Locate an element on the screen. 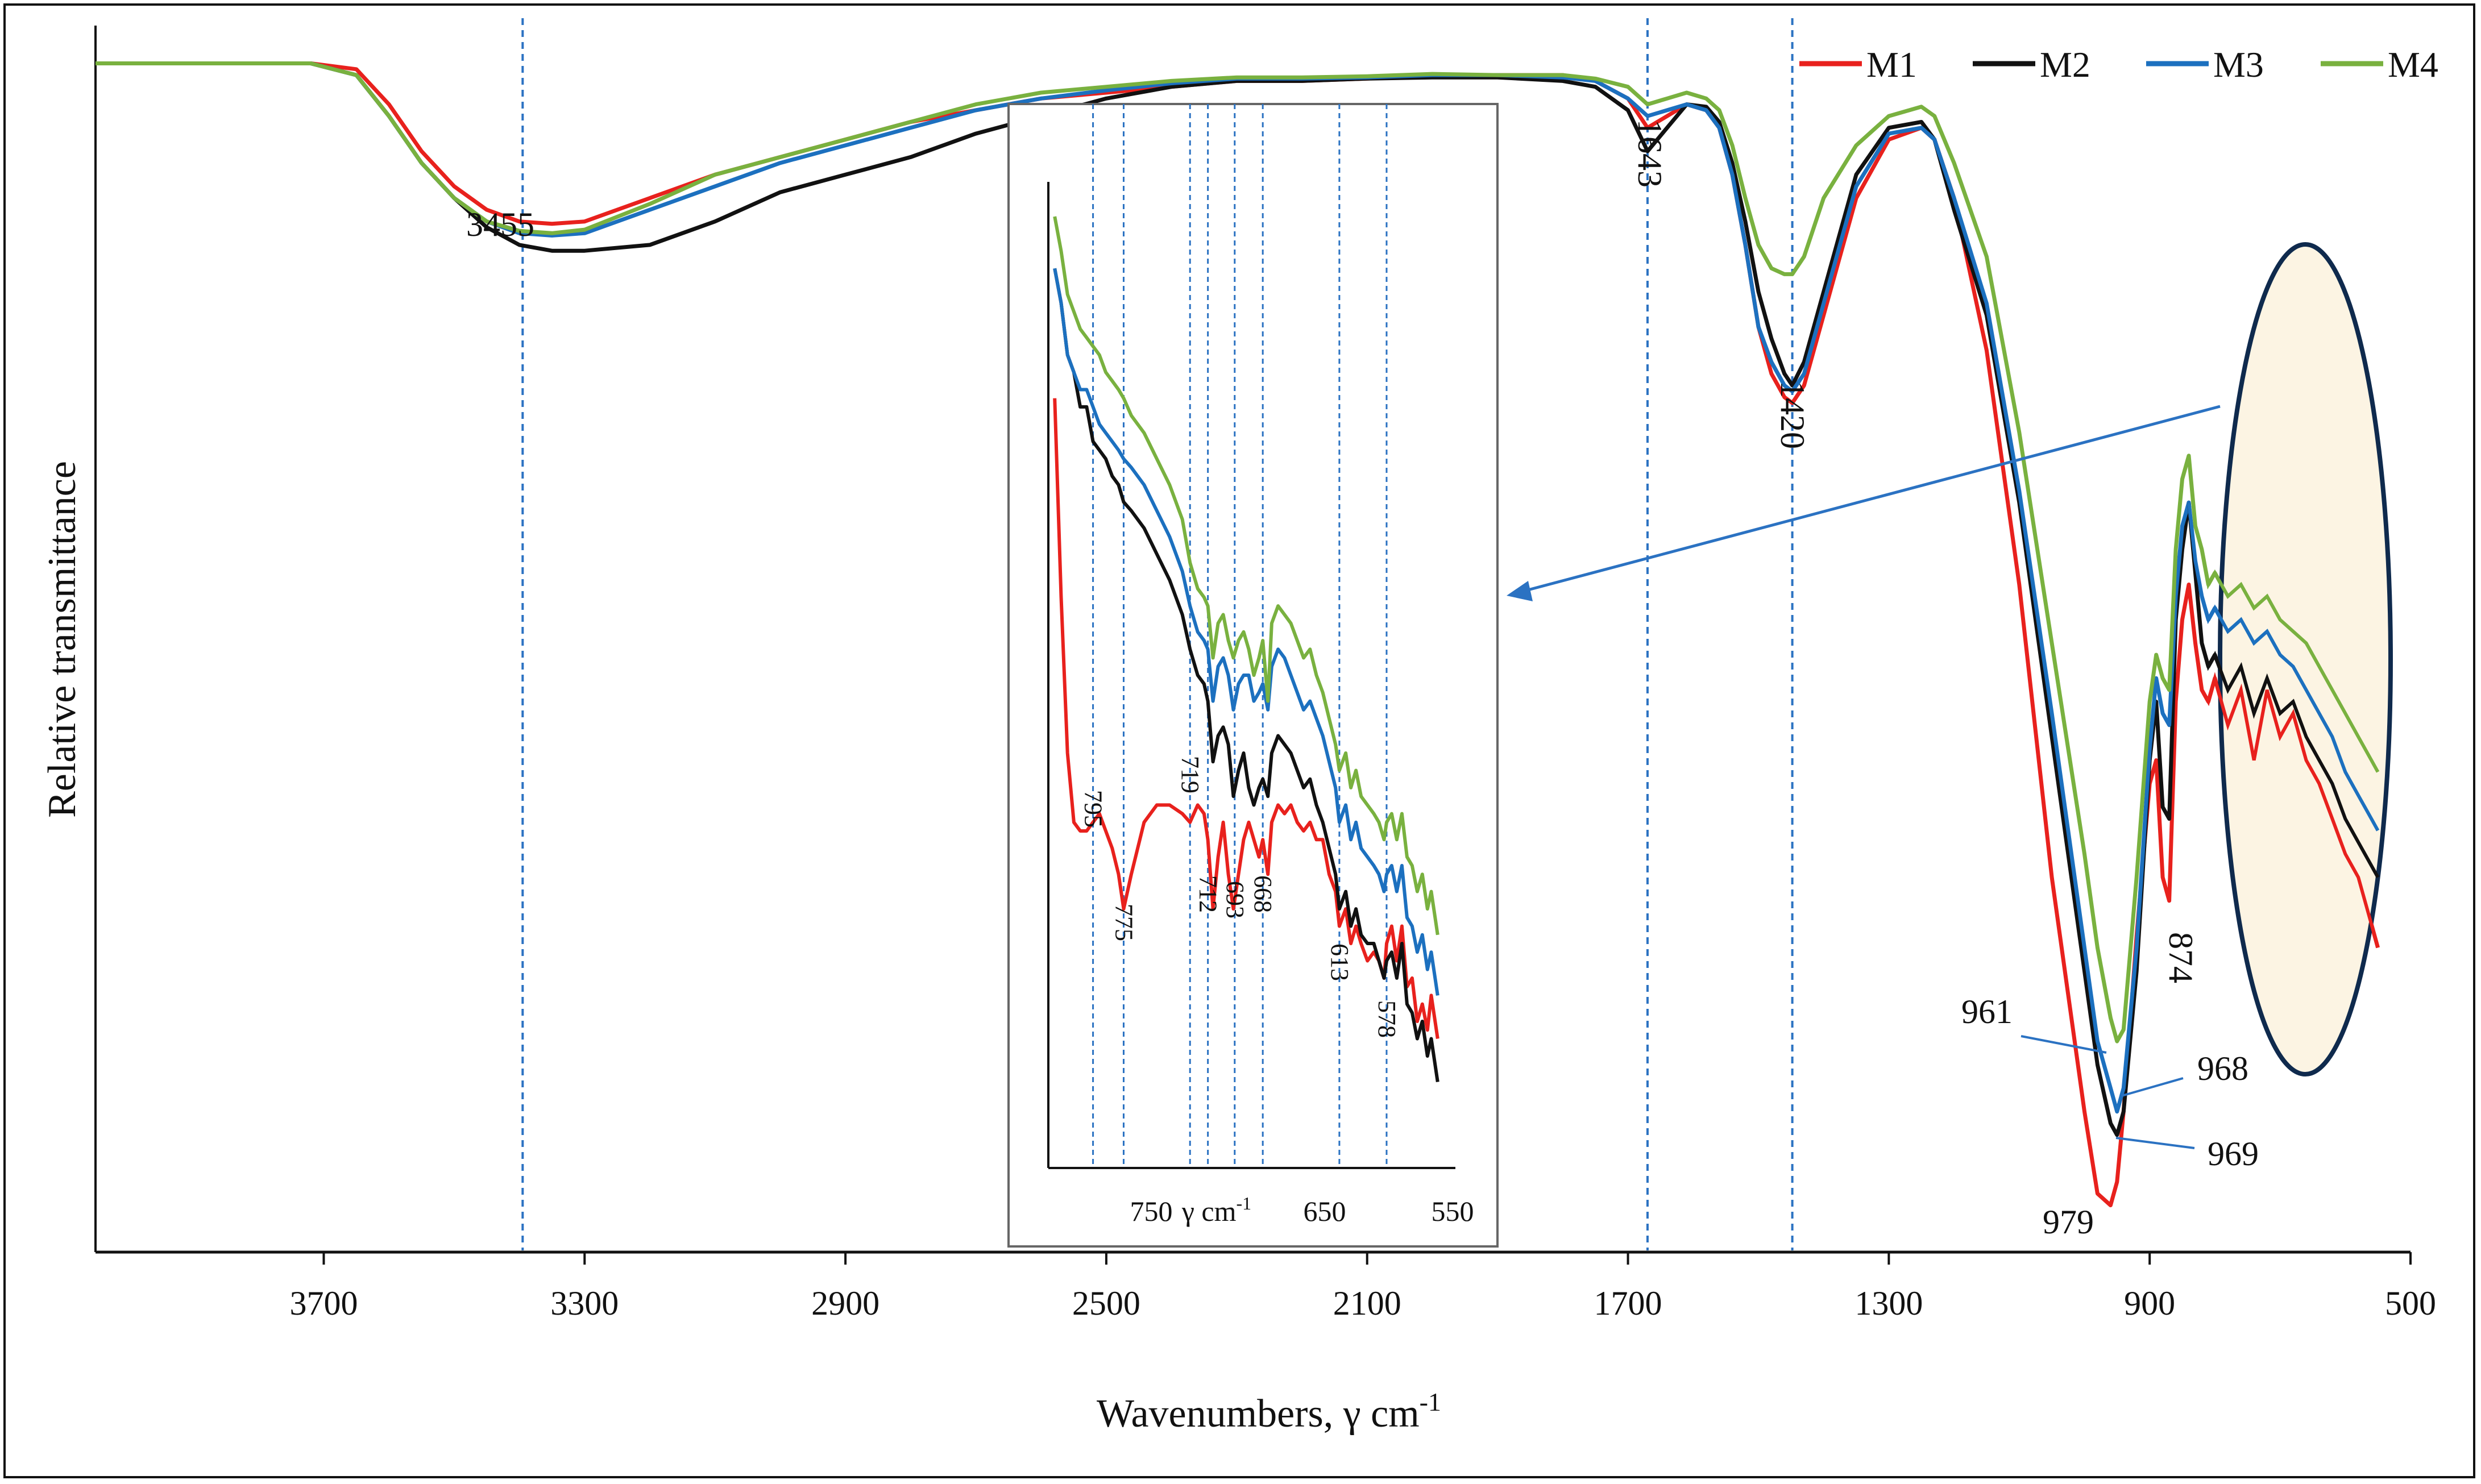  x-tick-label: 500 is located at coordinates (2410, 1304).